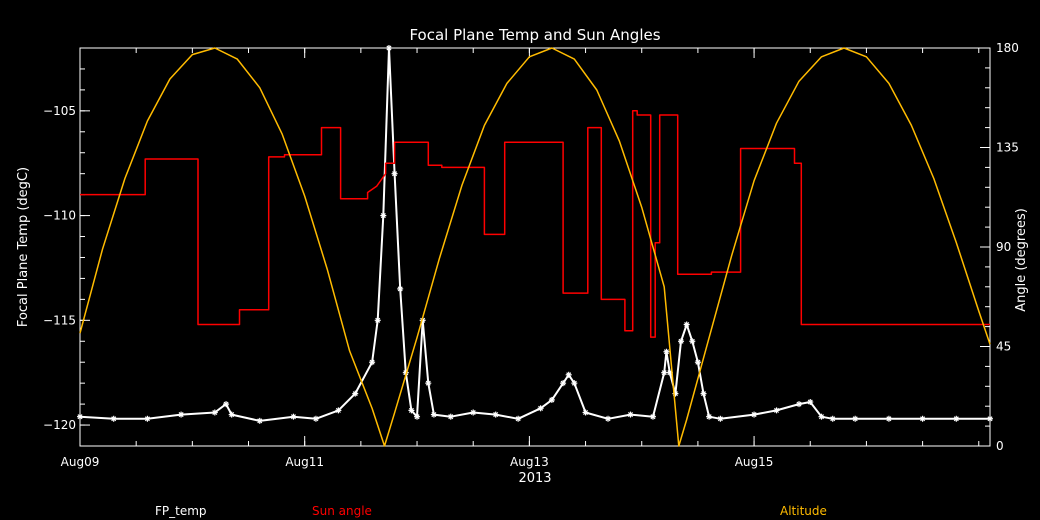 This screenshot has height=520, width=1040. What do you see at coordinates (754, 462) in the screenshot?
I see `x-tick-label: Aug15` at bounding box center [754, 462].